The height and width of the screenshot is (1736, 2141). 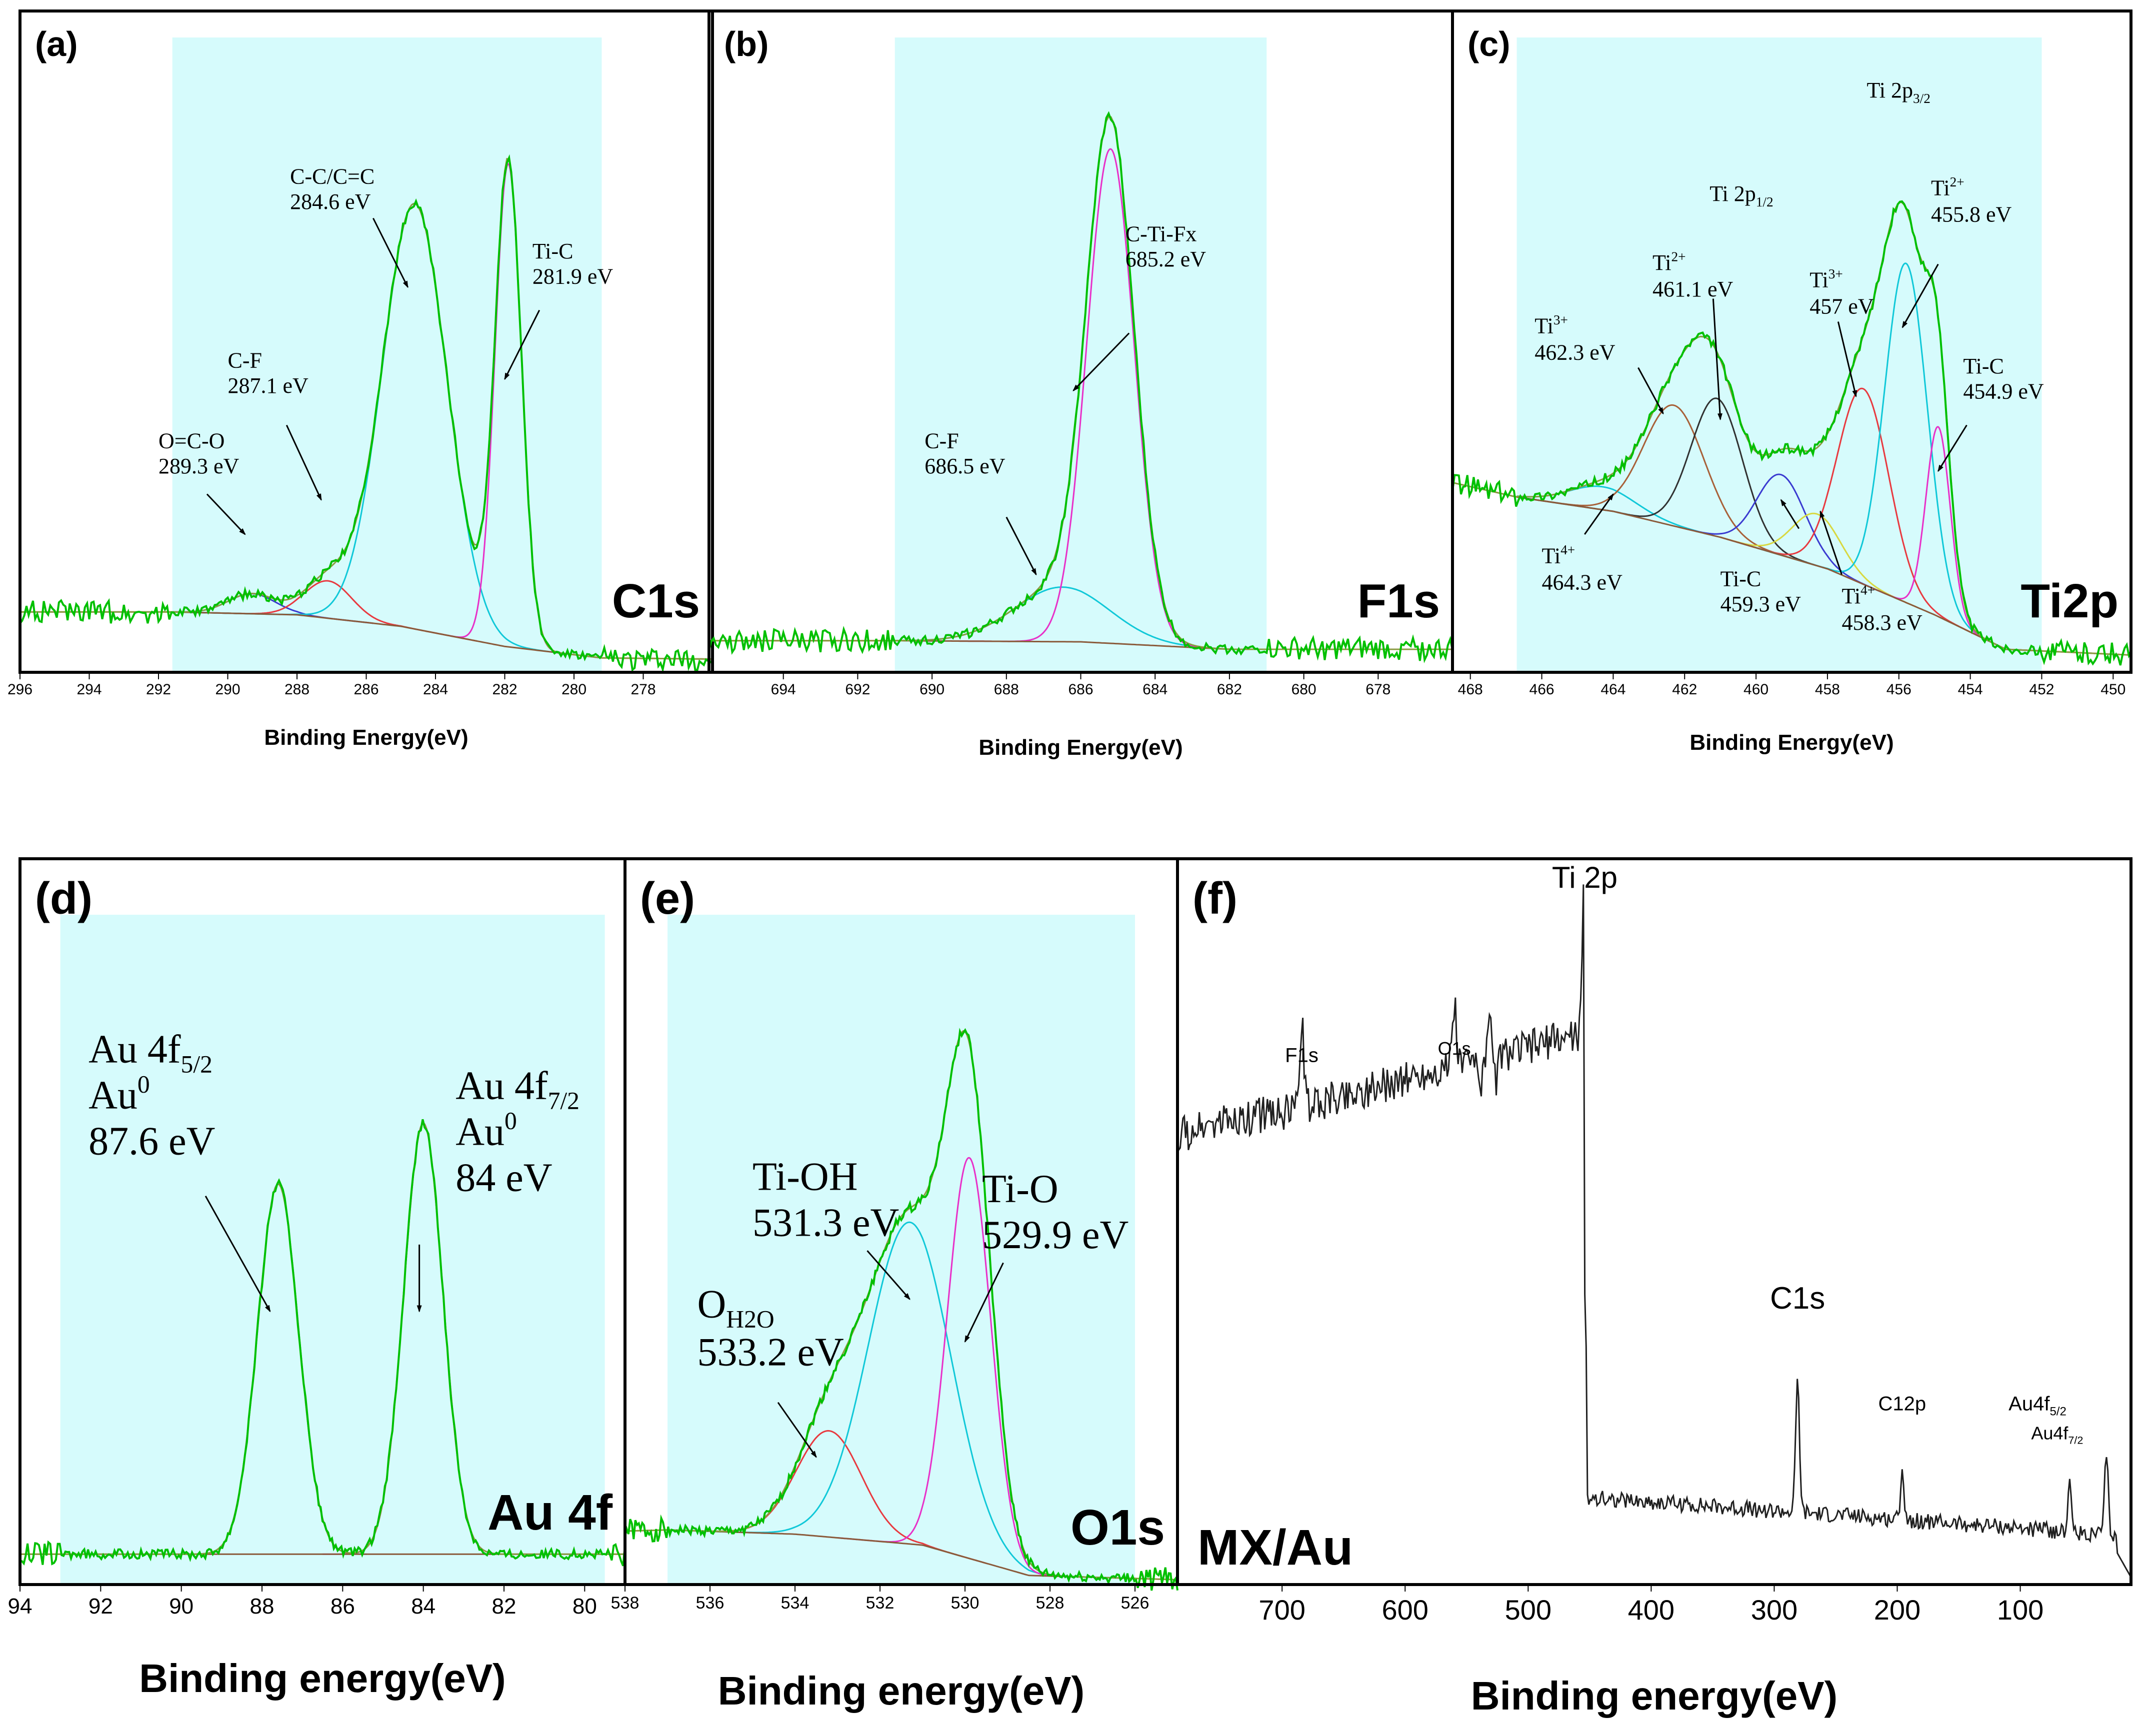 What do you see at coordinates (366, 689) in the screenshot?
I see `x-tick-label: 286` at bounding box center [366, 689].